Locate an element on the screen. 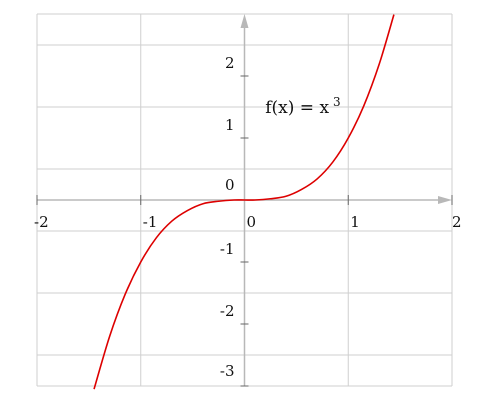 The height and width of the screenshot is (400, 500). x-tick-label: -2 is located at coordinates (41, 222).